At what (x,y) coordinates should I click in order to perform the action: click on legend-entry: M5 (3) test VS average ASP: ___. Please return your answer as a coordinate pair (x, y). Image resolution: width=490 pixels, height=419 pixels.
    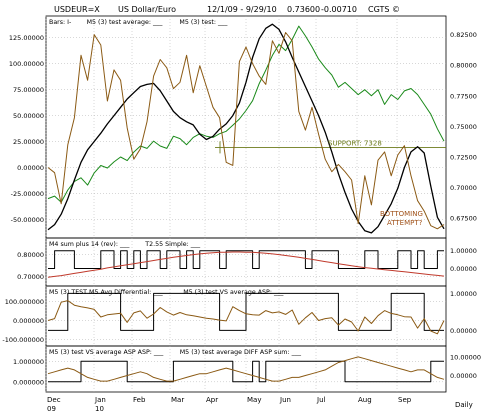
    Looking at the image, I should click on (233, 292).